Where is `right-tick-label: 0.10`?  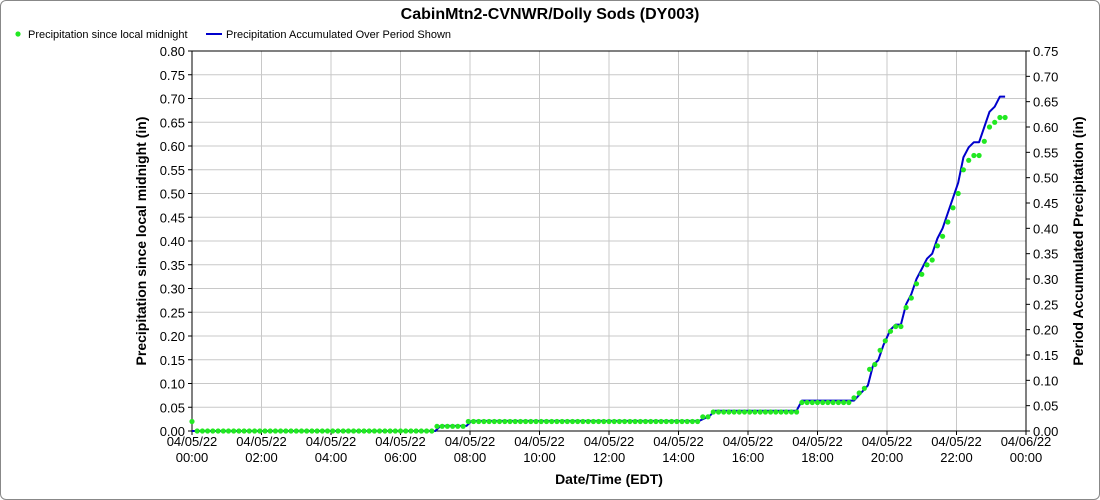 right-tick-label: 0.10 is located at coordinates (1045, 380).